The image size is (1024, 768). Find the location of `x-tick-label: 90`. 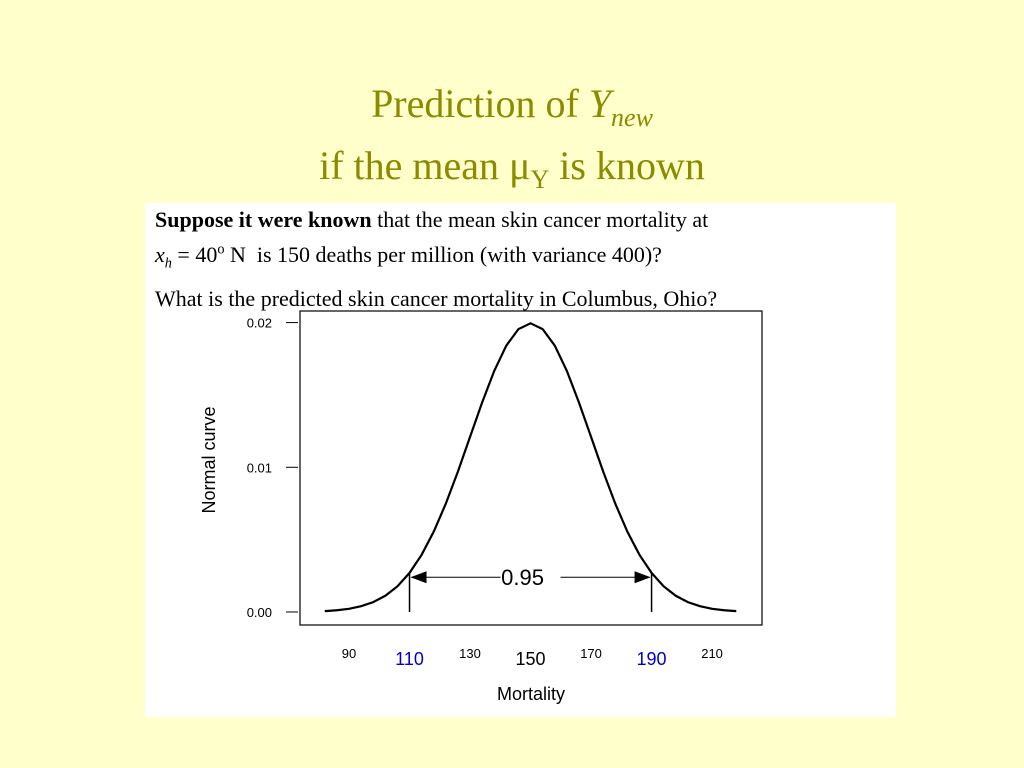

x-tick-label: 90 is located at coordinates (349, 653).